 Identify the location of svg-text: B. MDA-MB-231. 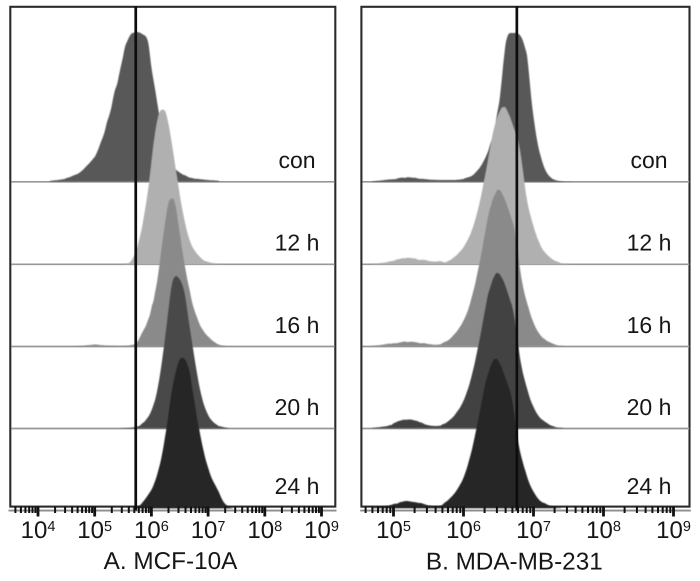
(514, 562).